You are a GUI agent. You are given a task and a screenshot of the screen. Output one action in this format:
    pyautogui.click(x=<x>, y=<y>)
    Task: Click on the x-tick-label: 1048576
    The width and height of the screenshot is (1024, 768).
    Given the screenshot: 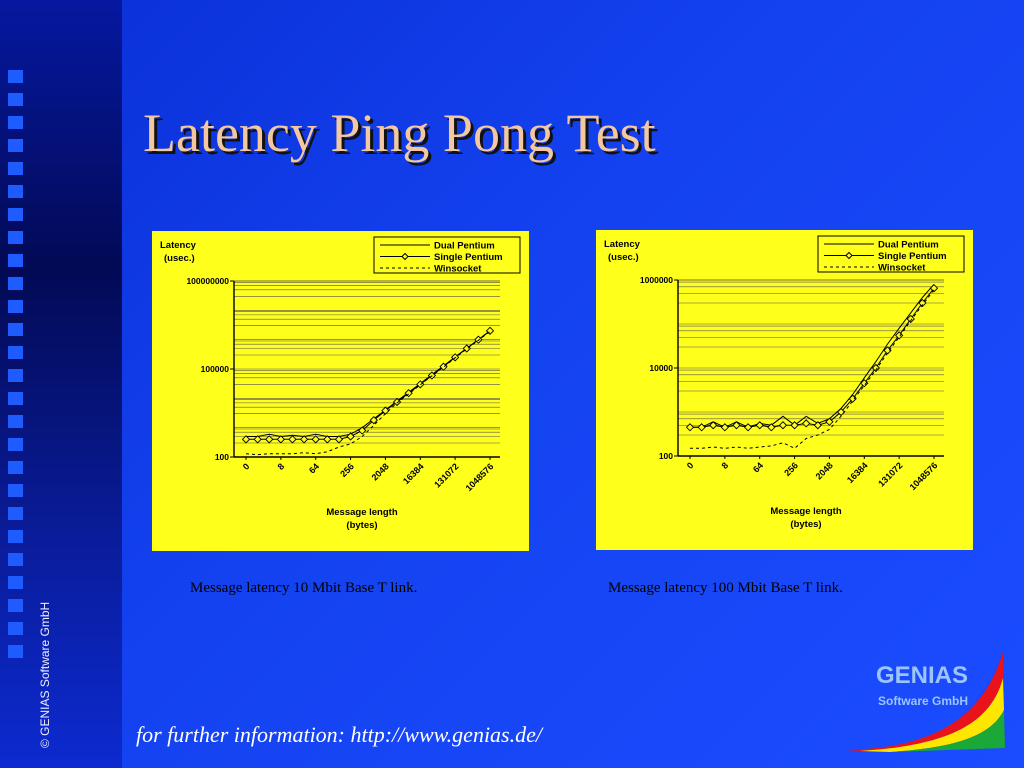 What is the action you would take?
    pyautogui.click(x=924, y=476)
    